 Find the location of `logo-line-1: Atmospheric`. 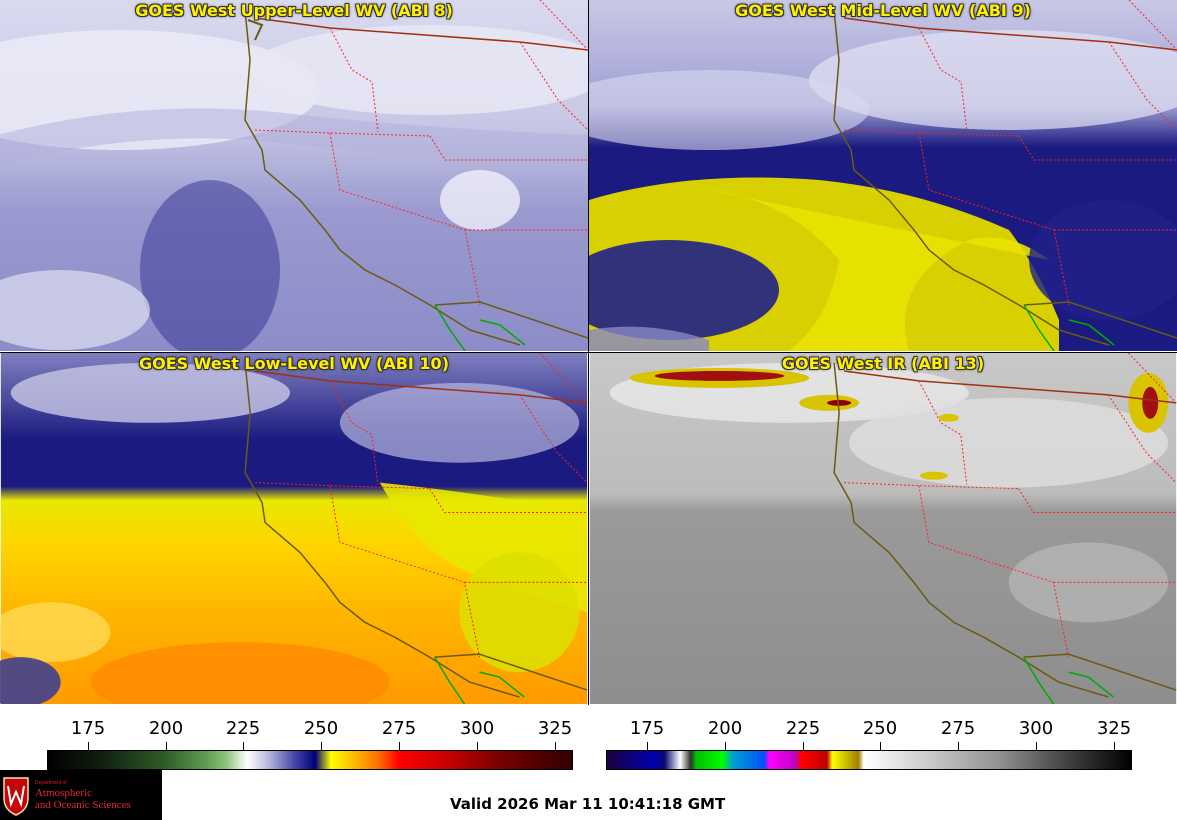

logo-line-1: Atmospheric is located at coordinates (63, 793).